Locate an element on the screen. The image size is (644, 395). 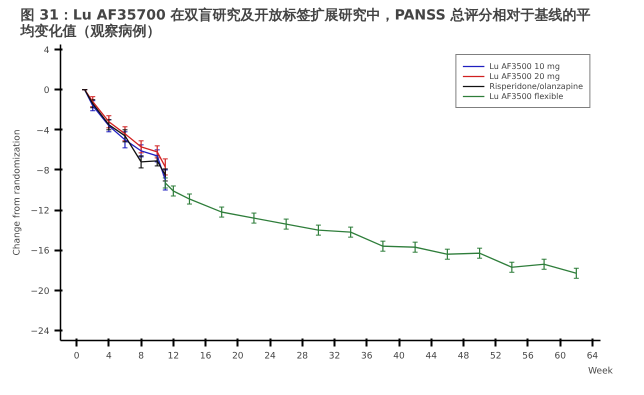
x-tick-label: 36 is located at coordinates (367, 357).